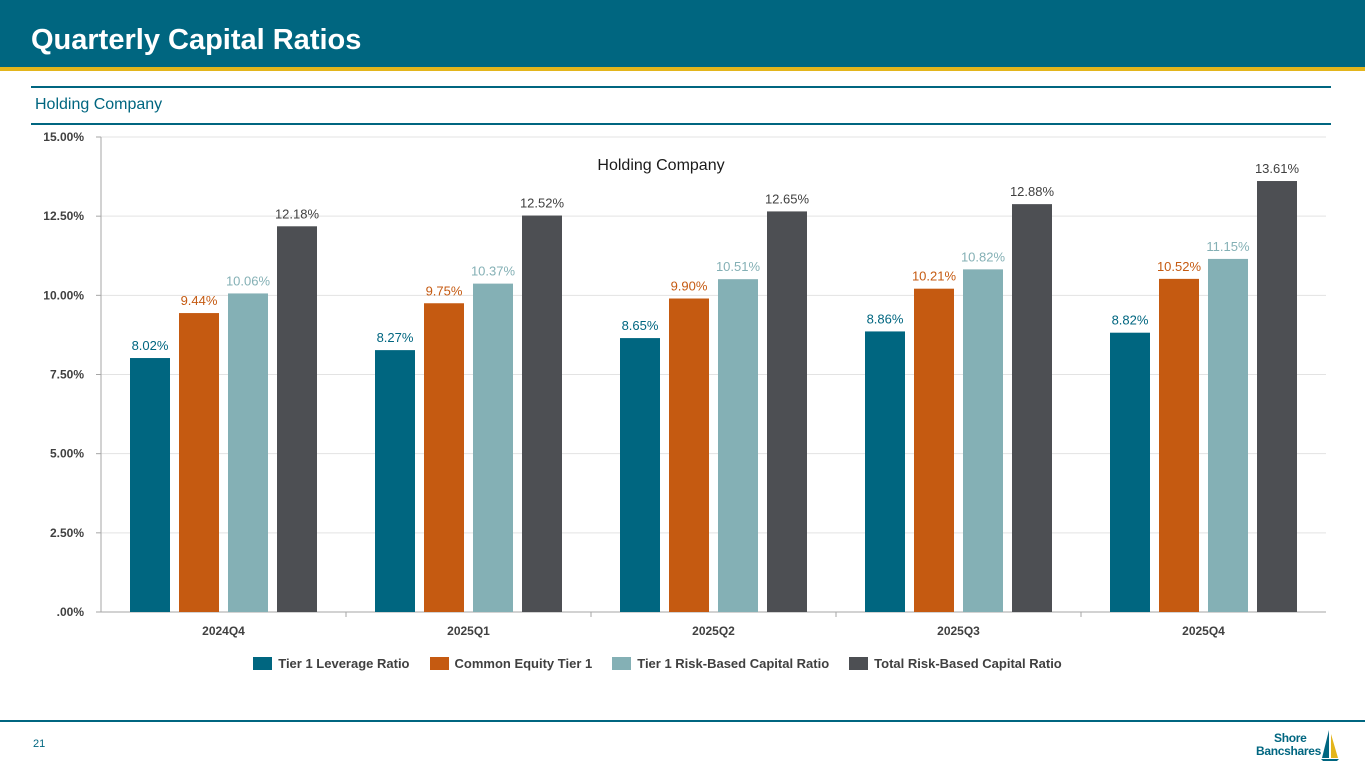 This screenshot has width=1365, height=768. I want to click on data-label: 13.61%, so click(1277, 168).